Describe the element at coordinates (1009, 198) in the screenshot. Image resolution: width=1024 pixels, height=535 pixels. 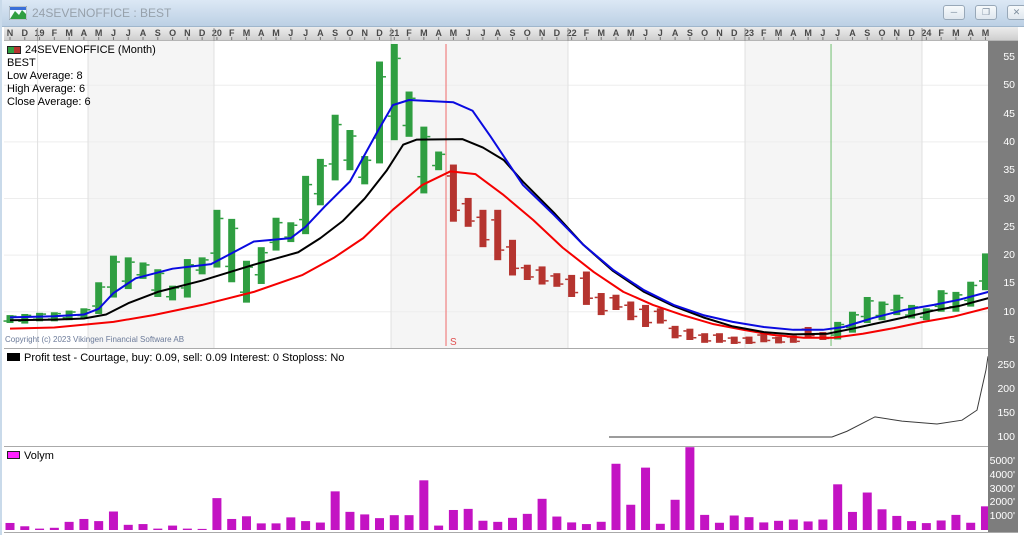
I see `main-axis-label: 30` at that location.